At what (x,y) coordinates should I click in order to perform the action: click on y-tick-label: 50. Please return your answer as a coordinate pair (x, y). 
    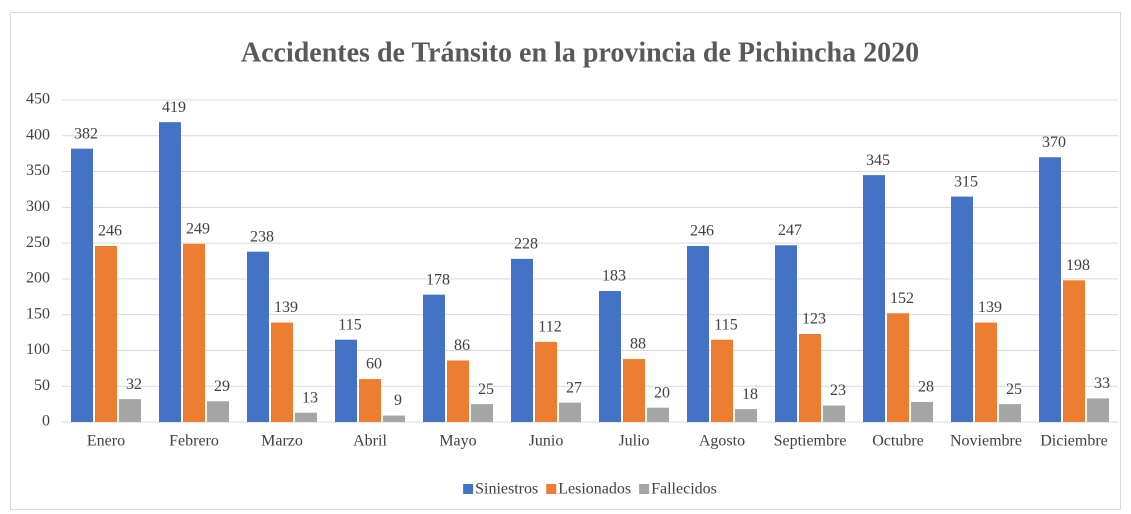
    Looking at the image, I should click on (42, 385).